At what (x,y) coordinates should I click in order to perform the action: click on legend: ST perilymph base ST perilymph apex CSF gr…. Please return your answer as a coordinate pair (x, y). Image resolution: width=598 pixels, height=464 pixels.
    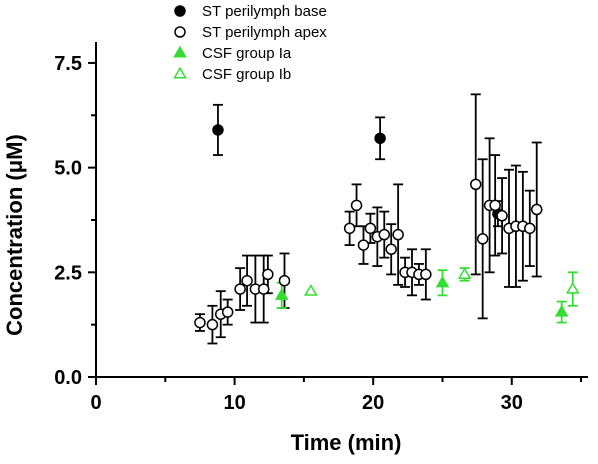
    Looking at the image, I should click on (250, 43).